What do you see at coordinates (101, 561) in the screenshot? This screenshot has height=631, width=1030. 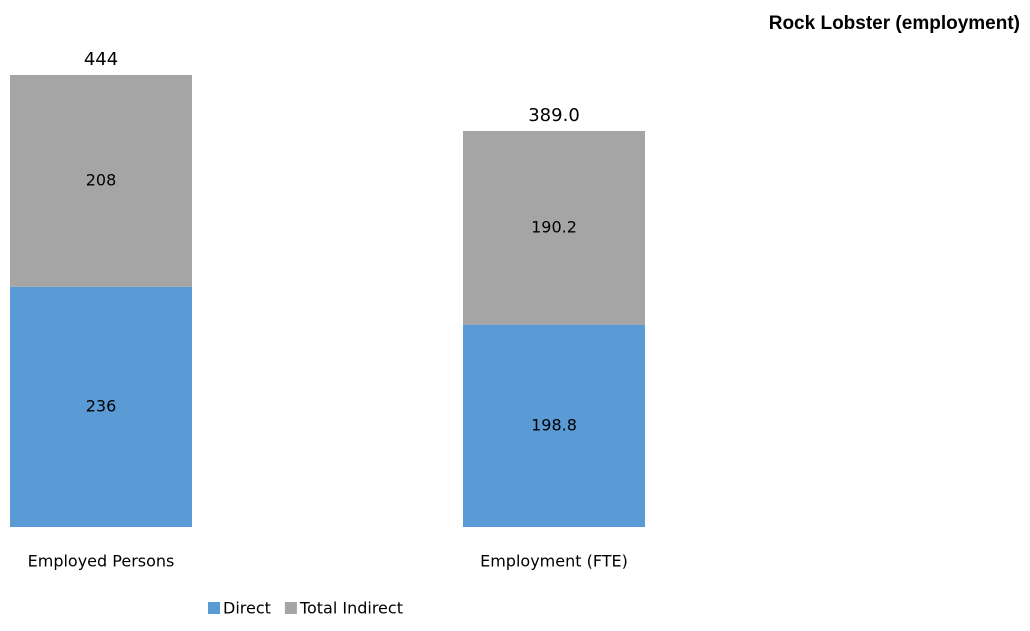 I see `x-tick-label: Employed Persons` at bounding box center [101, 561].